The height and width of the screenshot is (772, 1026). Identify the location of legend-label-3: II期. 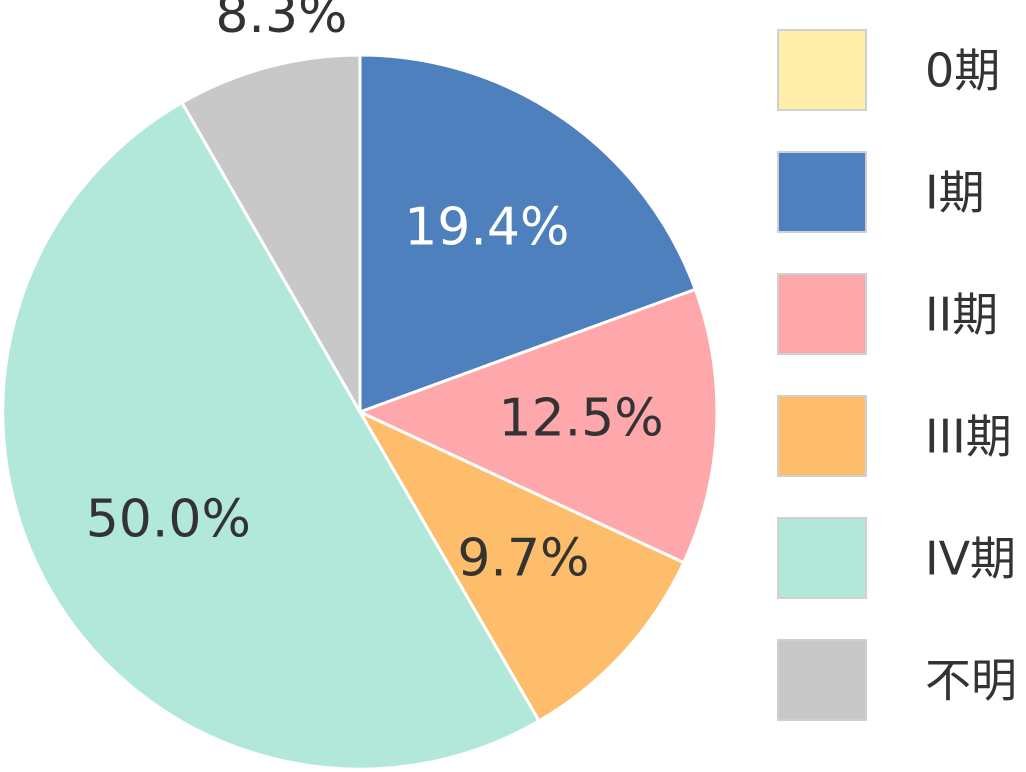
(961, 315).